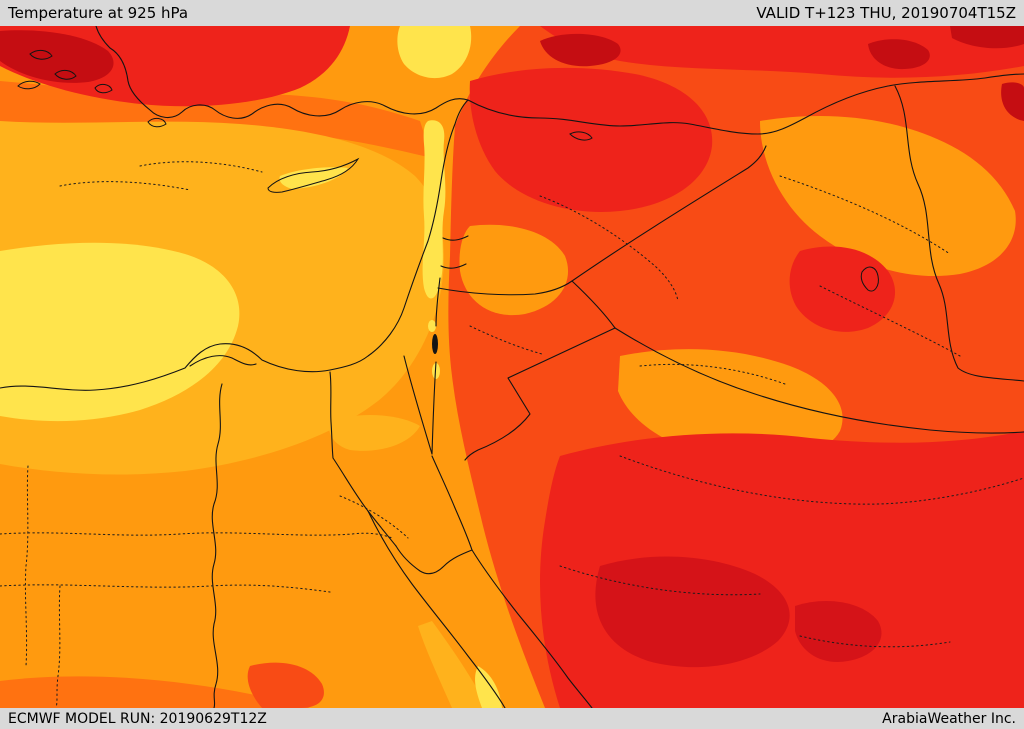  What do you see at coordinates (120, 332) in the screenshot?
I see `region-egypt-yellow` at bounding box center [120, 332].